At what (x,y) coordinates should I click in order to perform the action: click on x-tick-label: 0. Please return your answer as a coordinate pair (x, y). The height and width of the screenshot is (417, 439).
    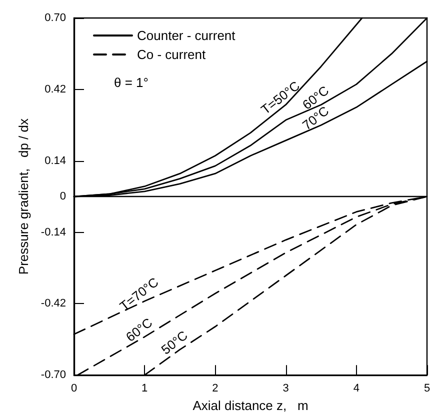
    Looking at the image, I should click on (74, 388).